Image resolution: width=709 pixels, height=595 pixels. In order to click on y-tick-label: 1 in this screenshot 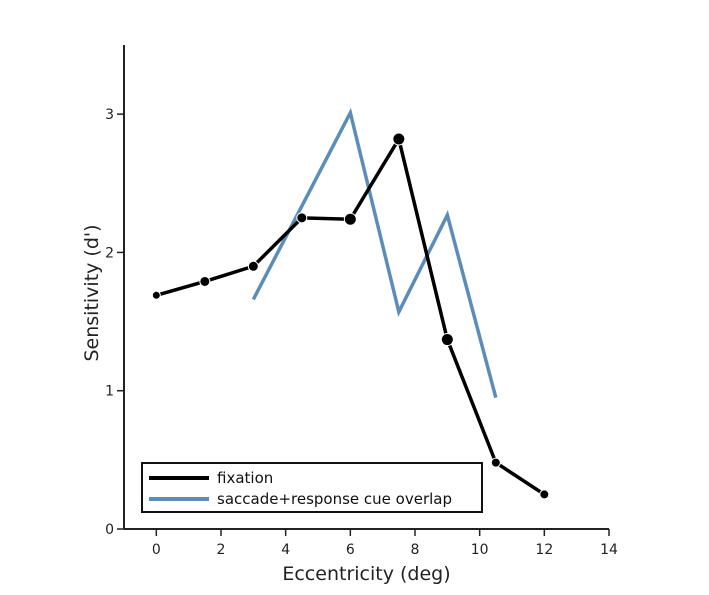, I will do `click(109, 392)`.